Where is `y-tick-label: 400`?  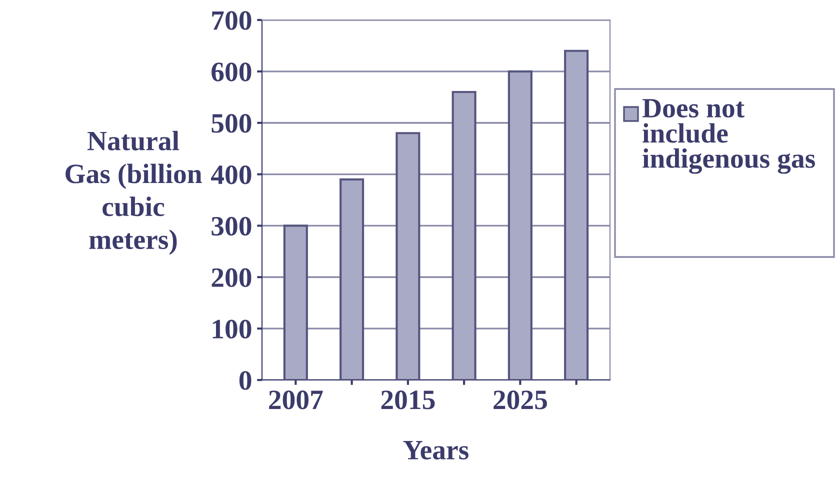 y-tick-label: 400 is located at coordinates (231, 174).